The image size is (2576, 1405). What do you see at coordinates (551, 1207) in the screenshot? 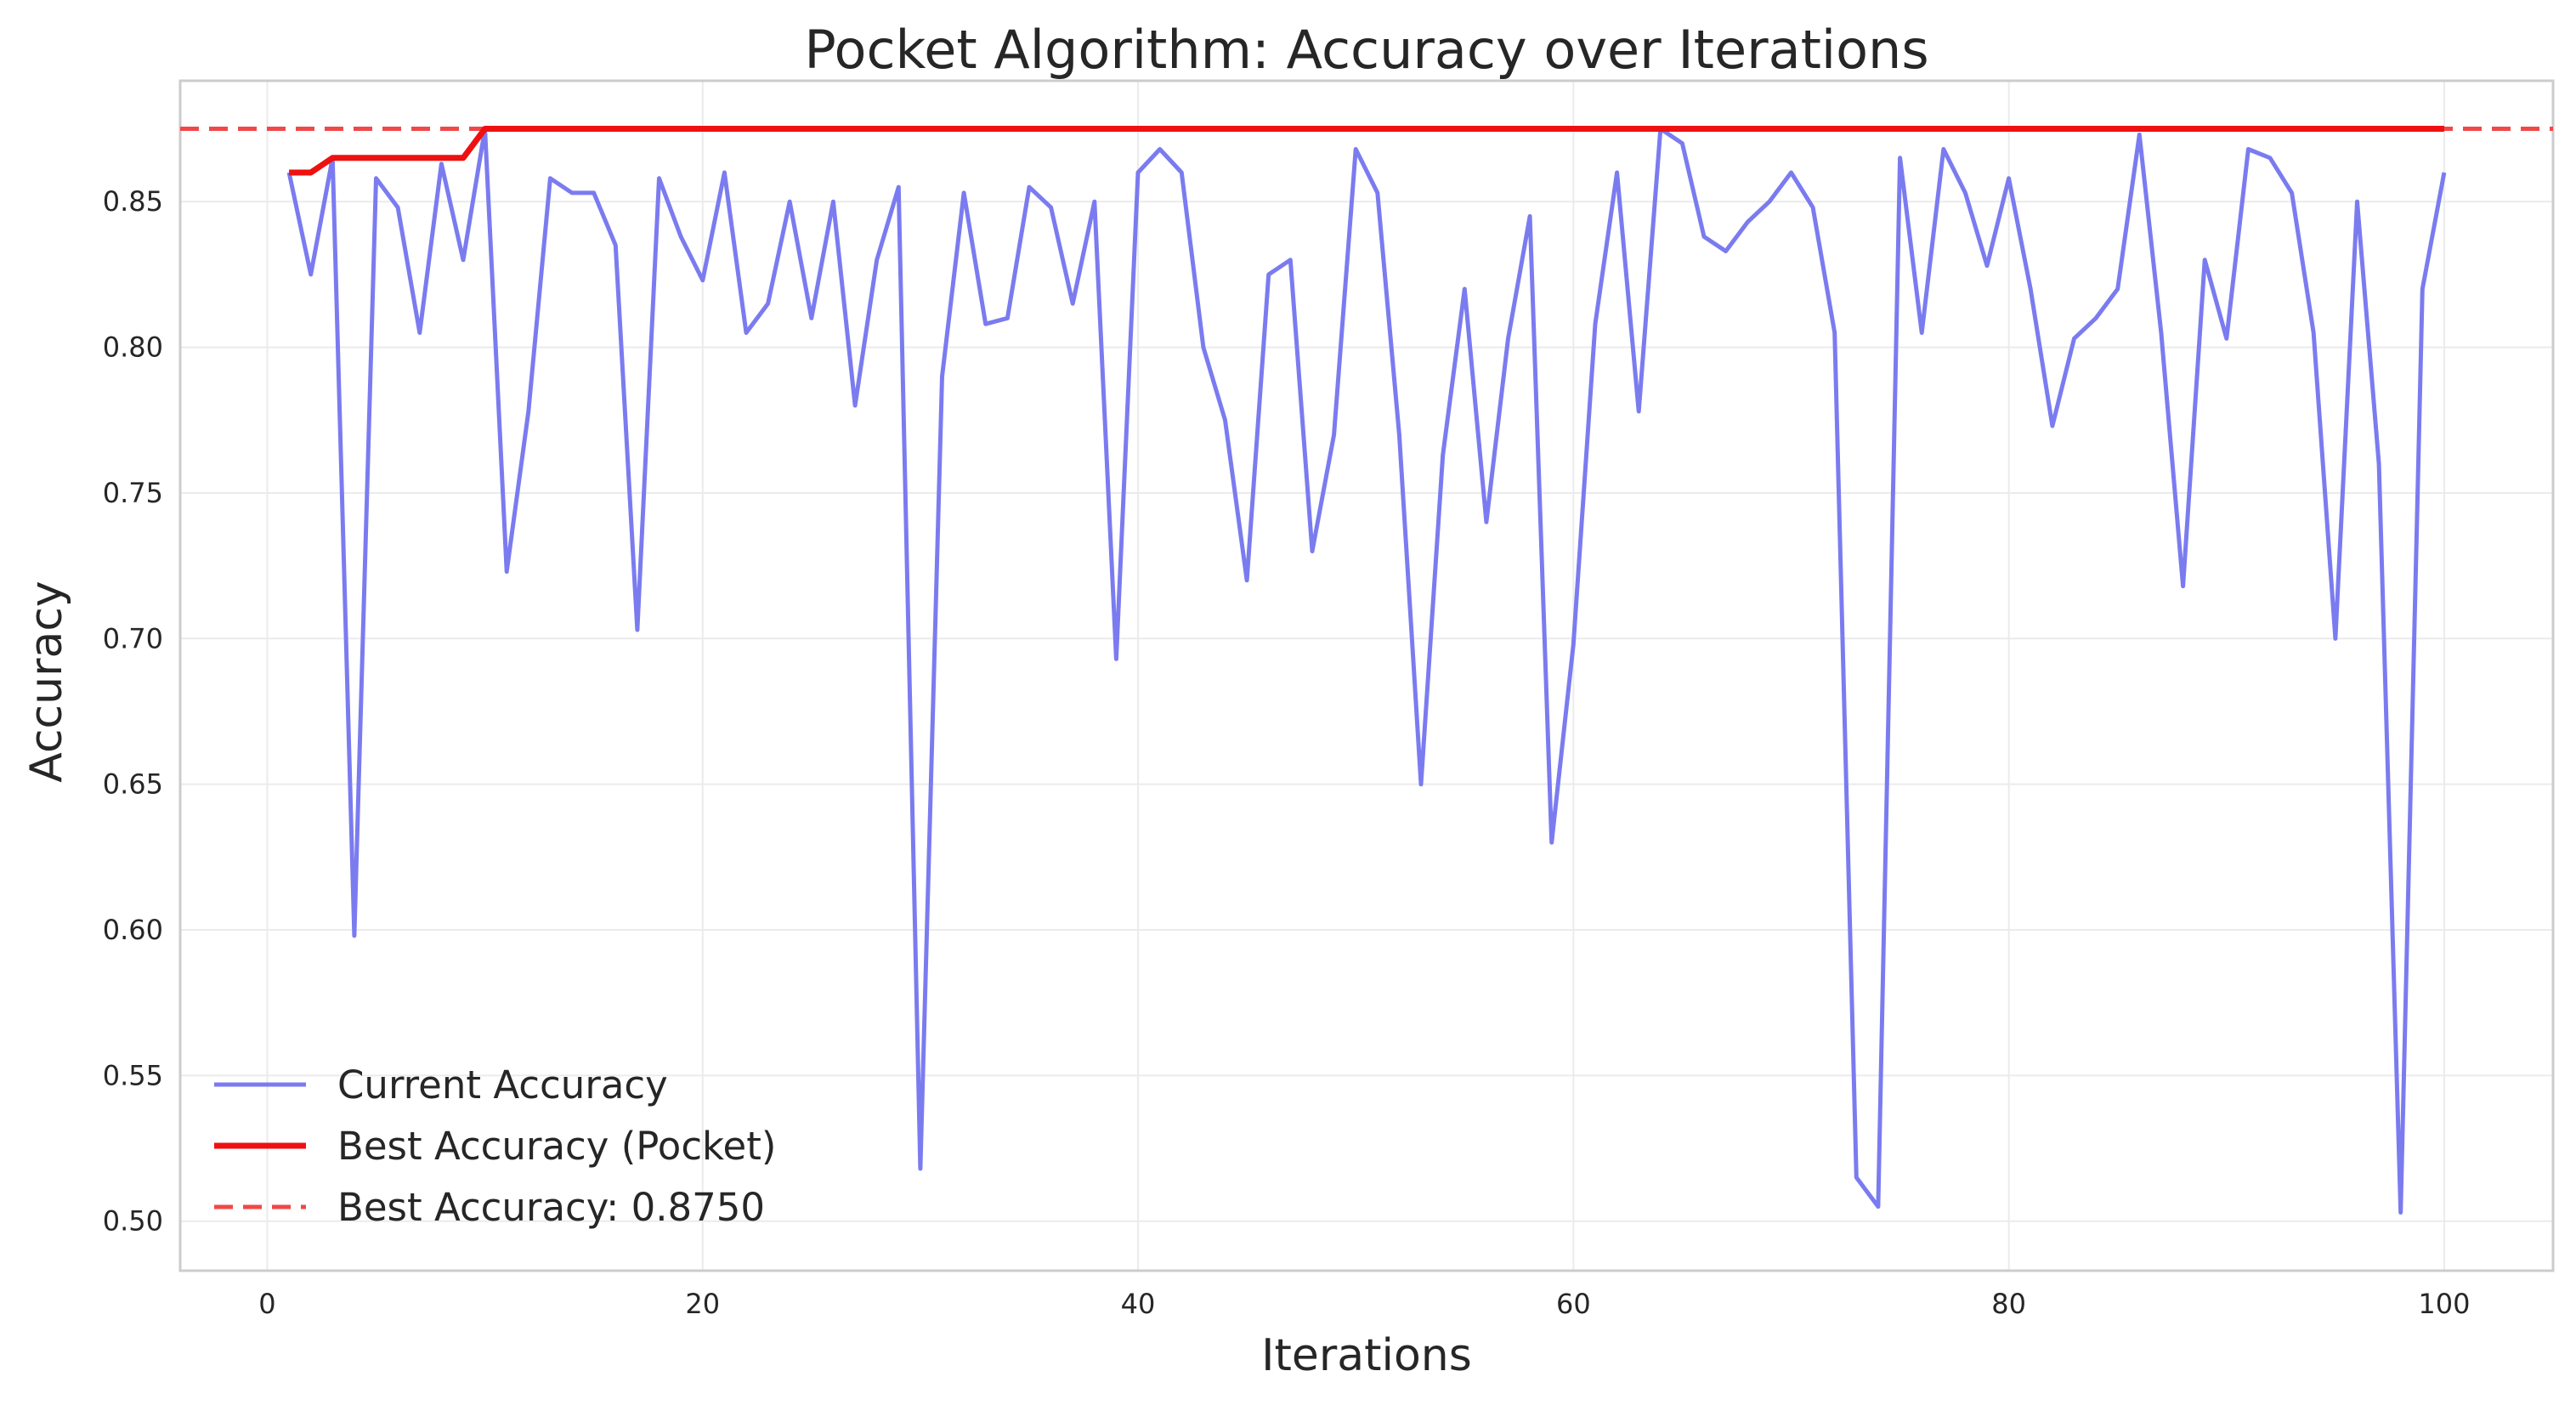
I see `legend-label-best-accuracy-reference: Best Accuracy: 0.8750` at bounding box center [551, 1207].